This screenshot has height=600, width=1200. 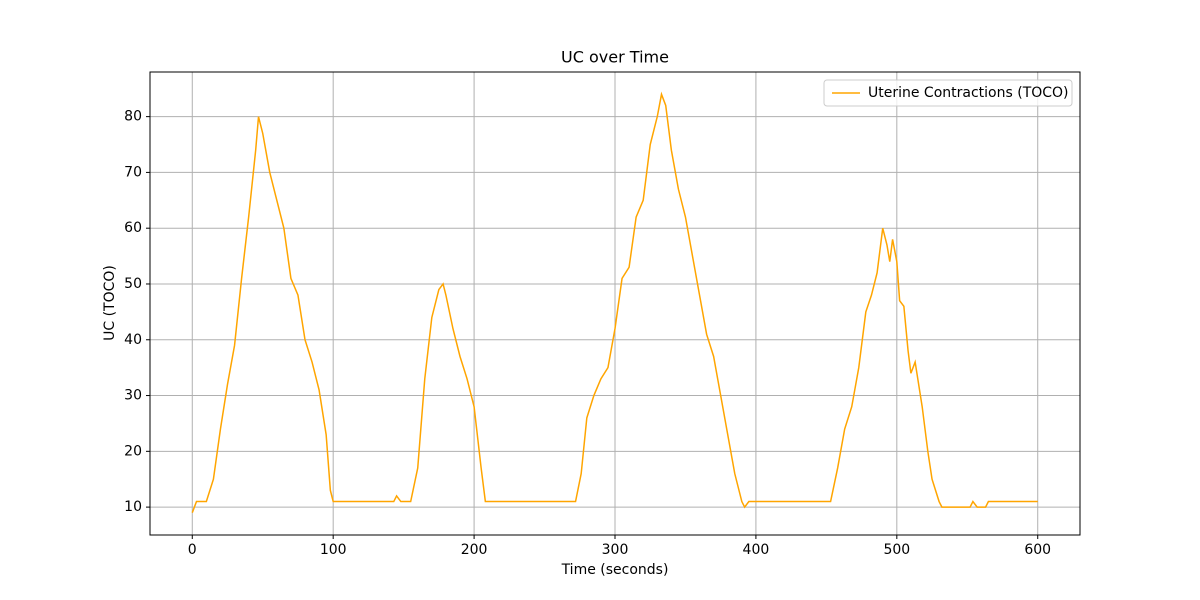 I want to click on y-axis-label: UC (TOCO), so click(x=110, y=303).